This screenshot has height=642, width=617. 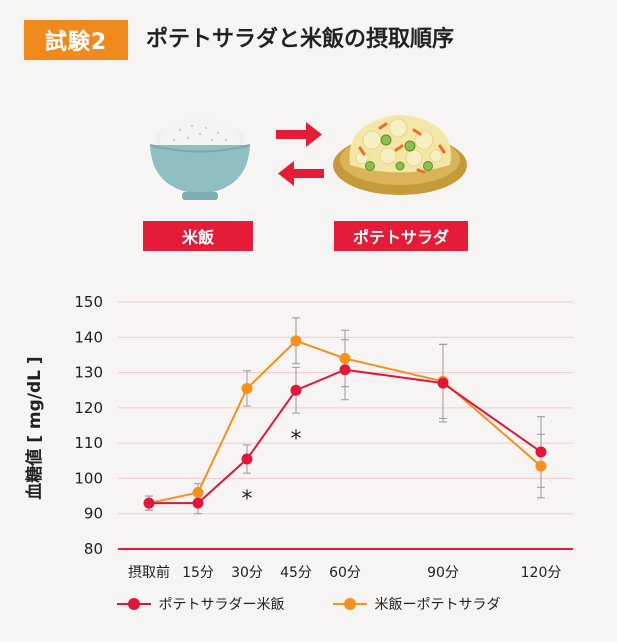 What do you see at coordinates (437, 605) in the screenshot?
I see `legend-label-orange: 米飯ーポテトサラダ` at bounding box center [437, 605].